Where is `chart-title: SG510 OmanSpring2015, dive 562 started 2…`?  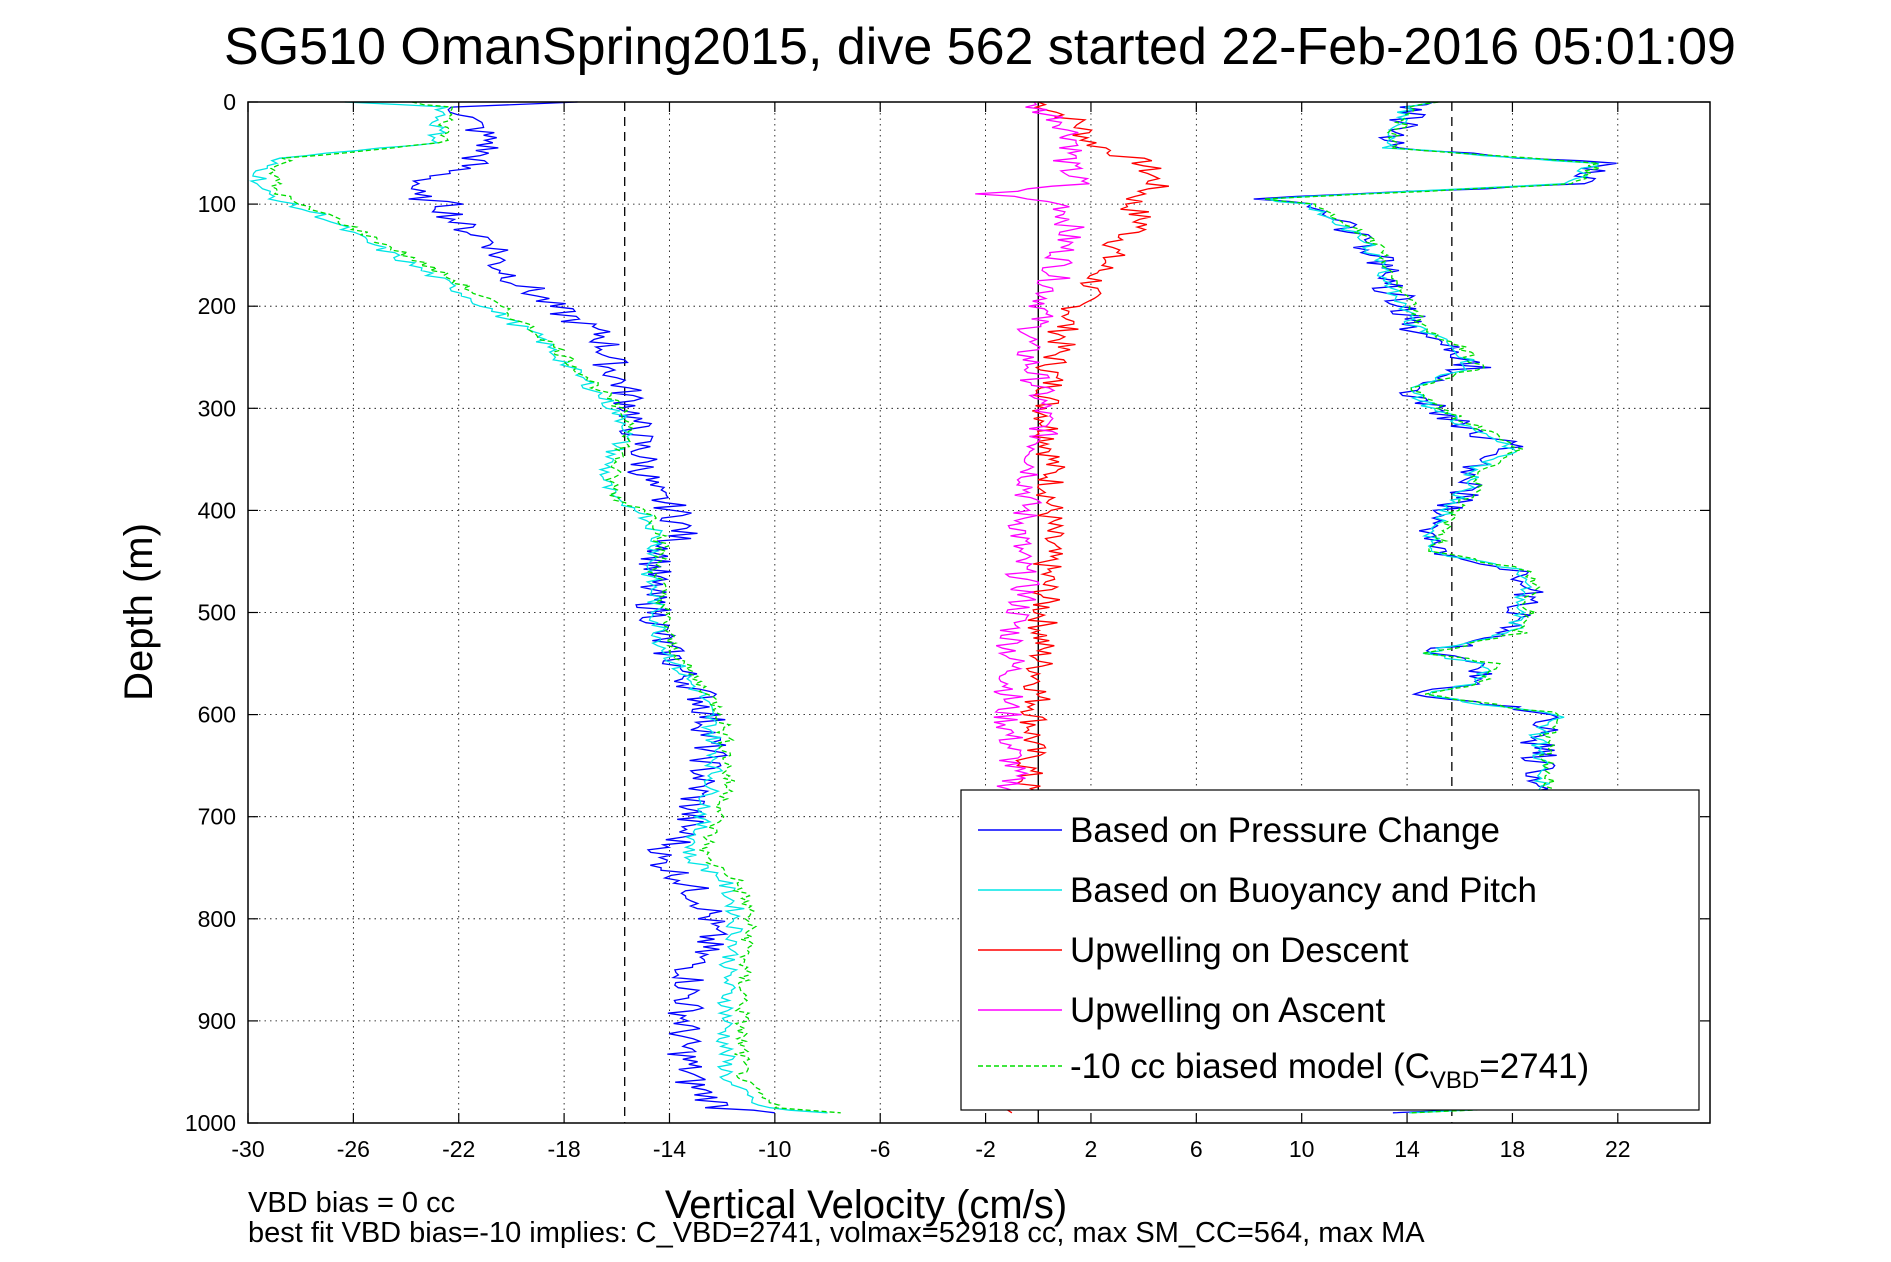 chart-title: SG510 OmanSpring2015, dive 562 started 2… is located at coordinates (980, 47).